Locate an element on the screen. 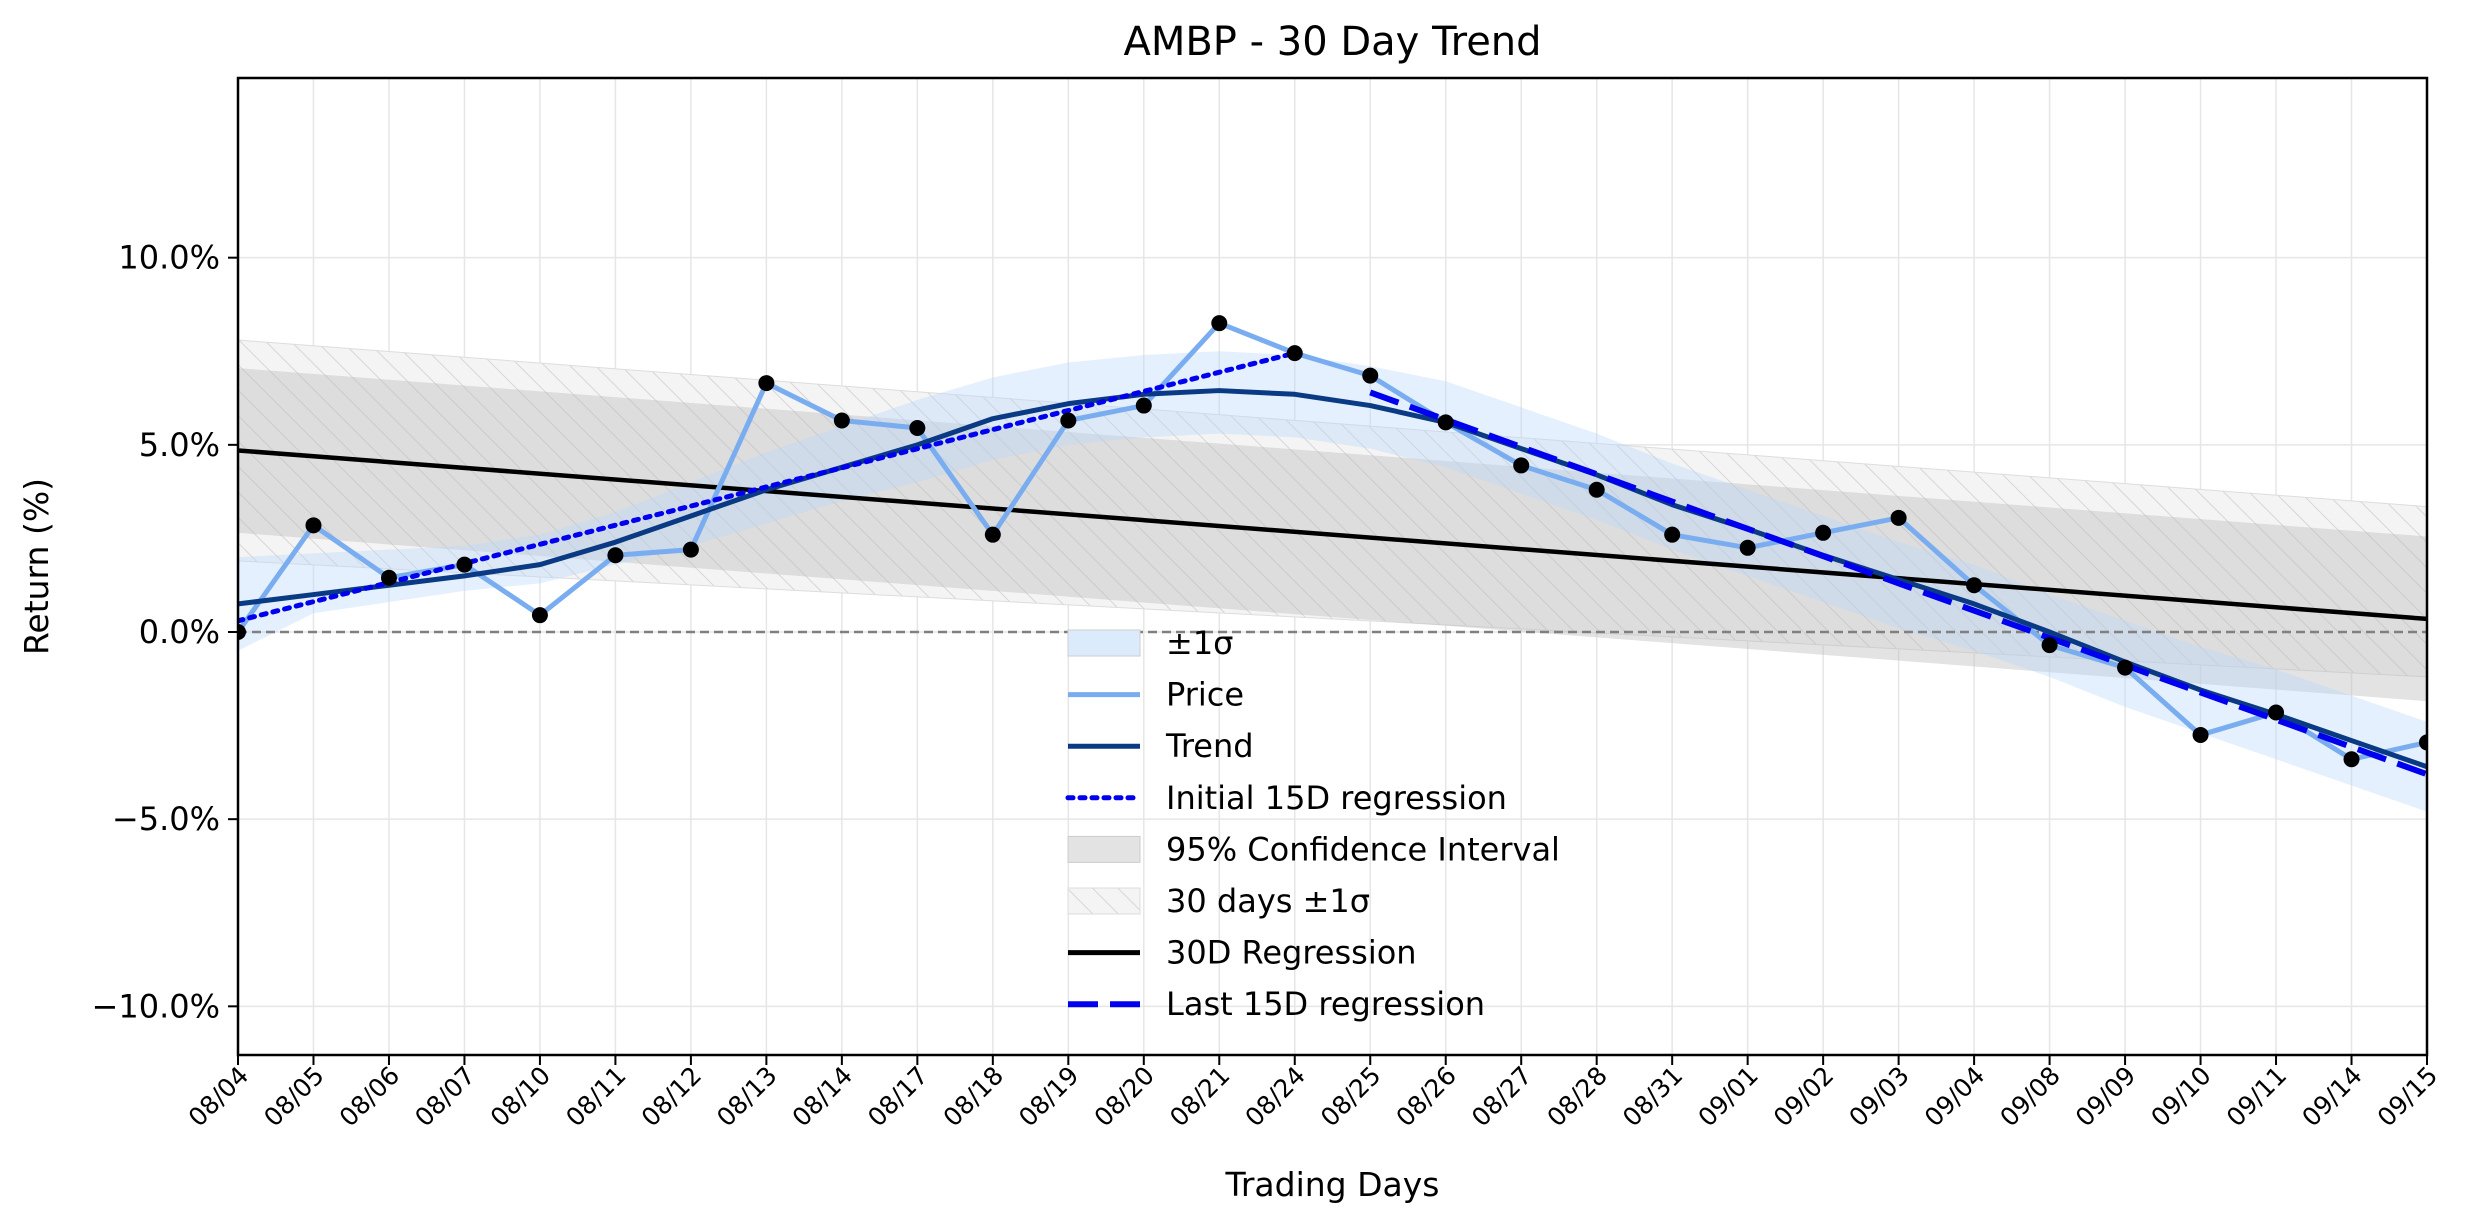 The height and width of the screenshot is (1224, 2474). x-tick-label: 08/27 is located at coordinates (1501, 1096).